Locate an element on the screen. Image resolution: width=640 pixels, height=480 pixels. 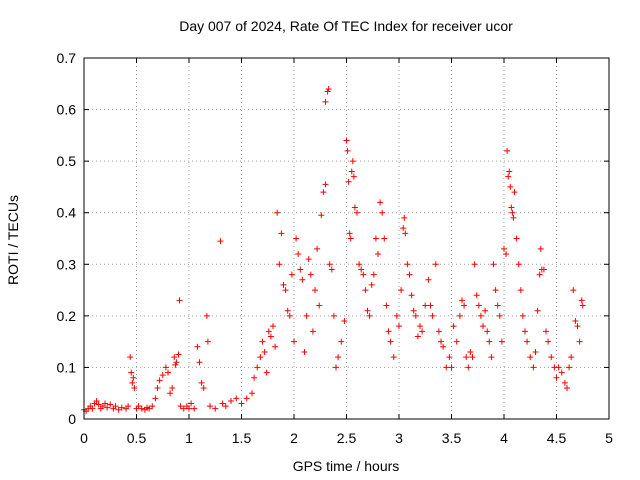
y-tick-label: 0 is located at coordinates (72, 419).